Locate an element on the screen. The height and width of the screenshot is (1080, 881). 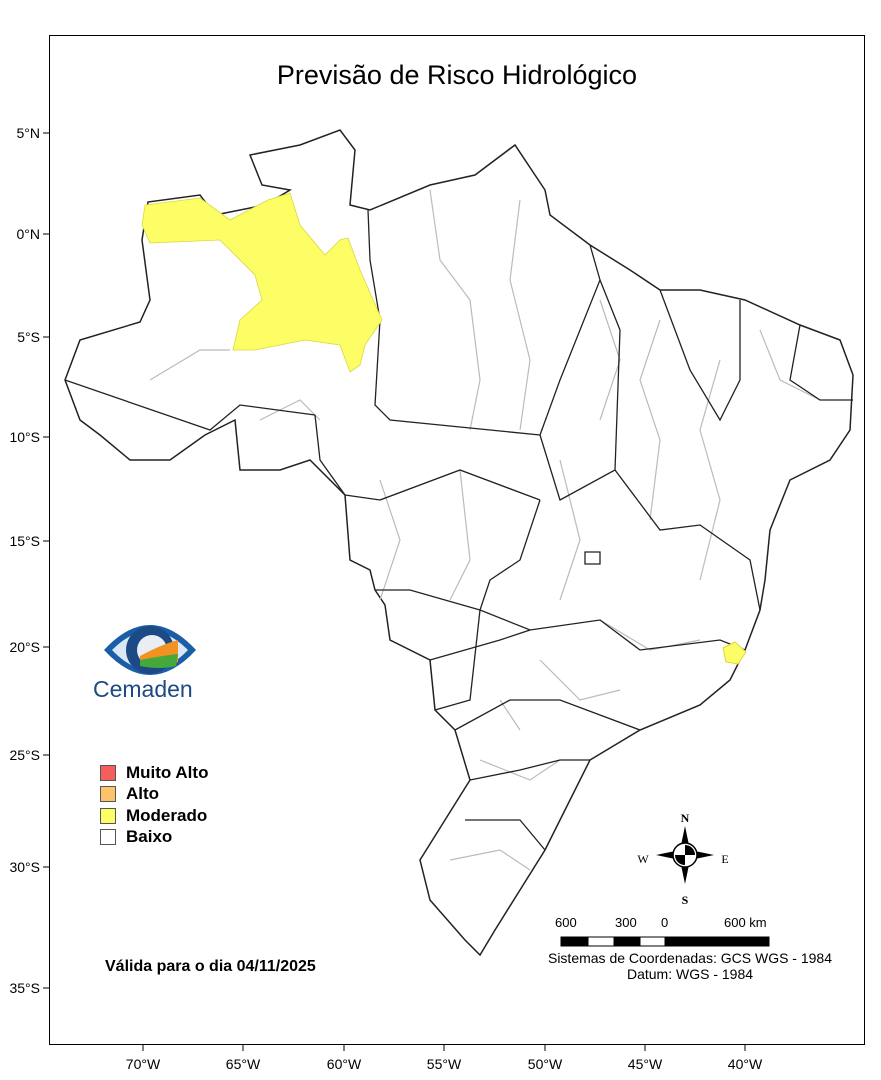
compass-e: E is located at coordinates (724, 859).